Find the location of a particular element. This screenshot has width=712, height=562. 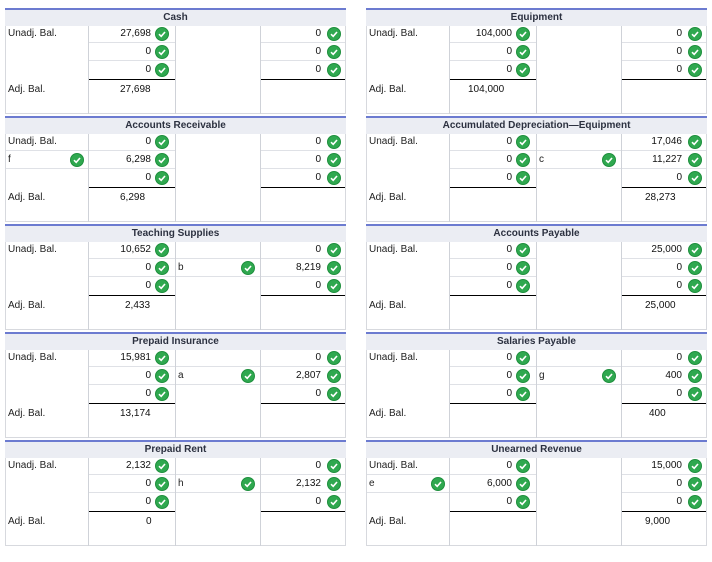

credit-value: 2,807 is located at coordinates (308, 375).